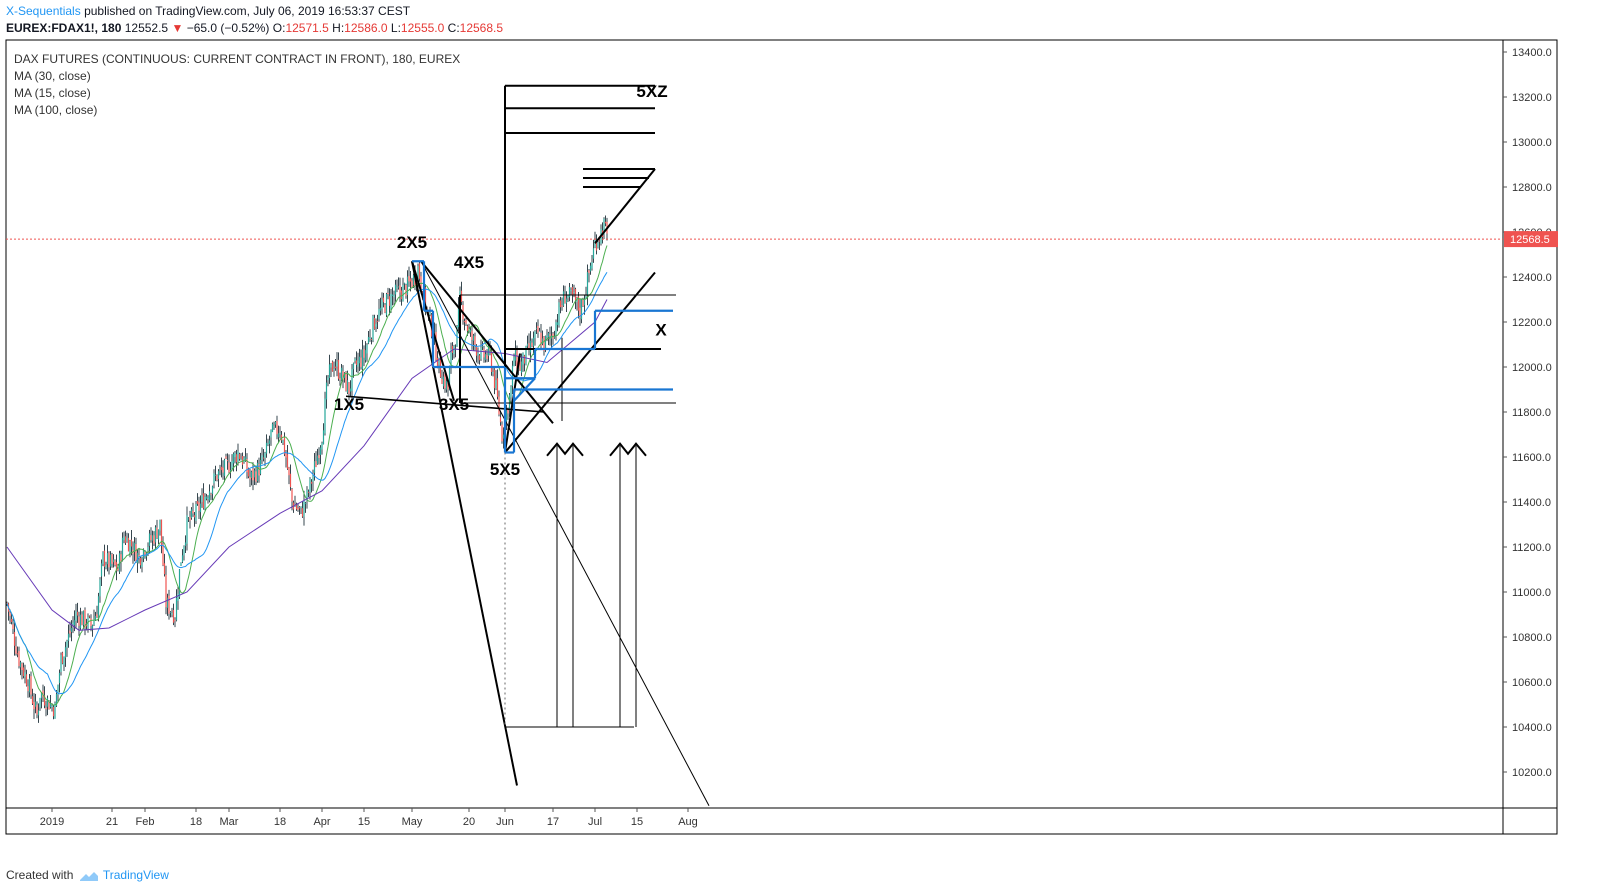 Image resolution: width=1612 pixels, height=894 pixels. Describe the element at coordinates (628, 449) in the screenshot. I see `up-arrow-icon` at that location.